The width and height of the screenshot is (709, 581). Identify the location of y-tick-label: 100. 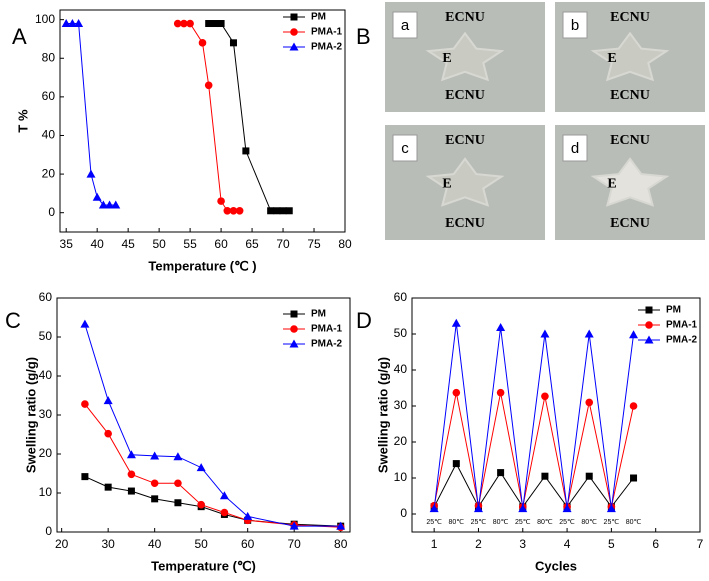
(45, 19).